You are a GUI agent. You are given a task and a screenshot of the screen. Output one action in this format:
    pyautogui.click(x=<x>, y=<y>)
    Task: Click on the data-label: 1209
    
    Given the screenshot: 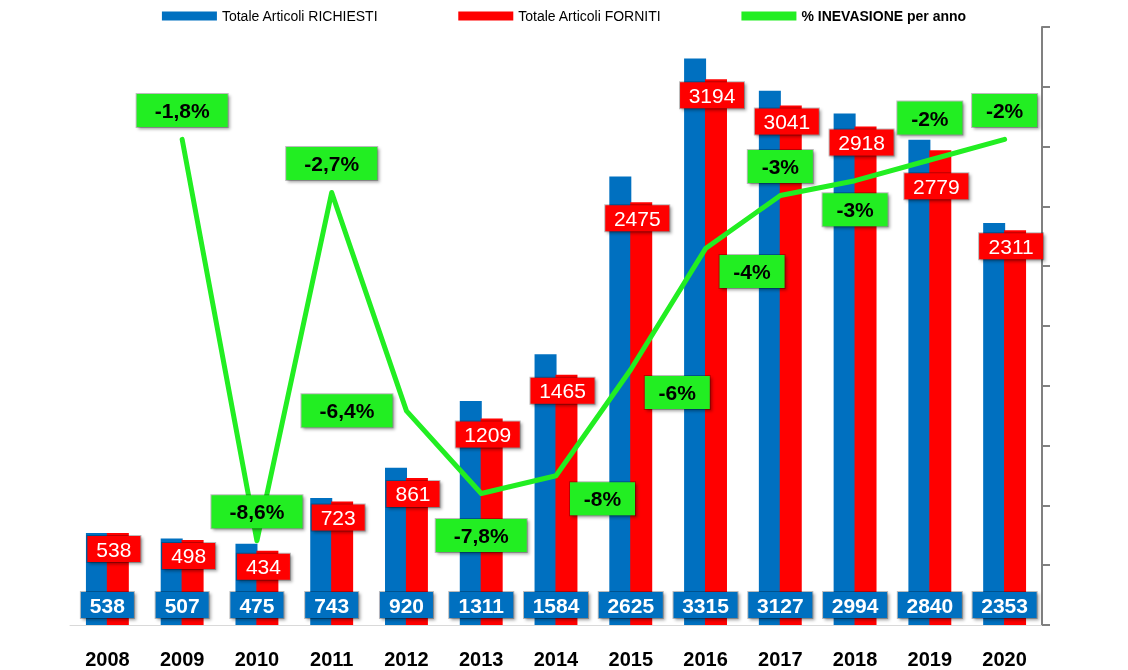 What is the action you would take?
    pyautogui.click(x=488, y=434)
    